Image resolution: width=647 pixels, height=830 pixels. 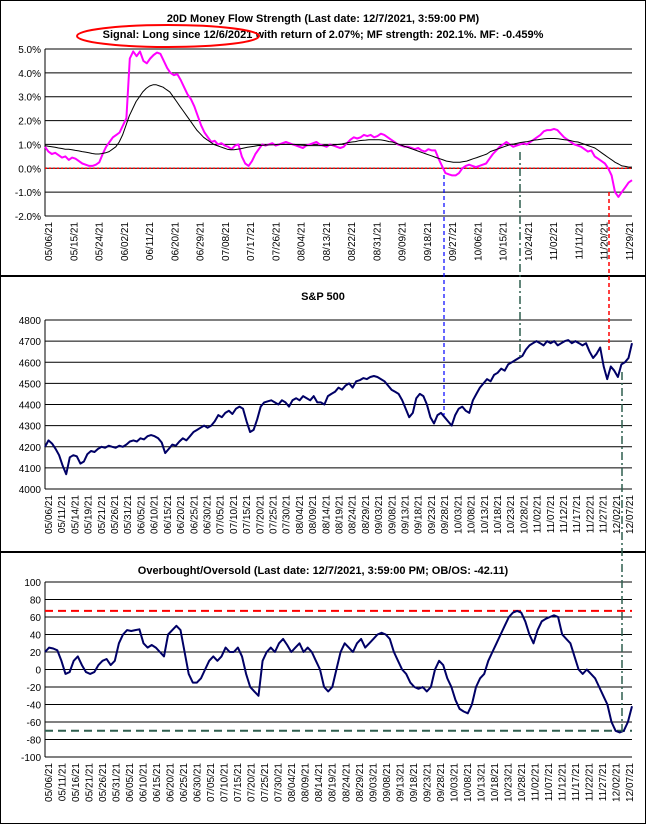 I want to click on x-tick-label: 09/03/21, so click(x=379, y=514).